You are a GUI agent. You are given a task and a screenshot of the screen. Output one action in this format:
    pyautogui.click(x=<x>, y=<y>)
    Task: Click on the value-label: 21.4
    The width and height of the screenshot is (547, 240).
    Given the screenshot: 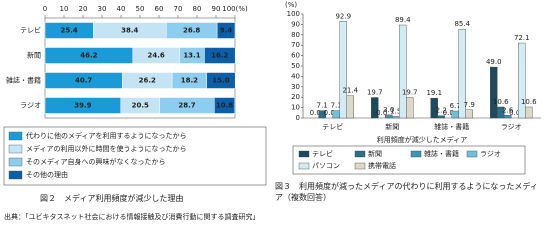 What is the action you would take?
    pyautogui.click(x=350, y=91)
    